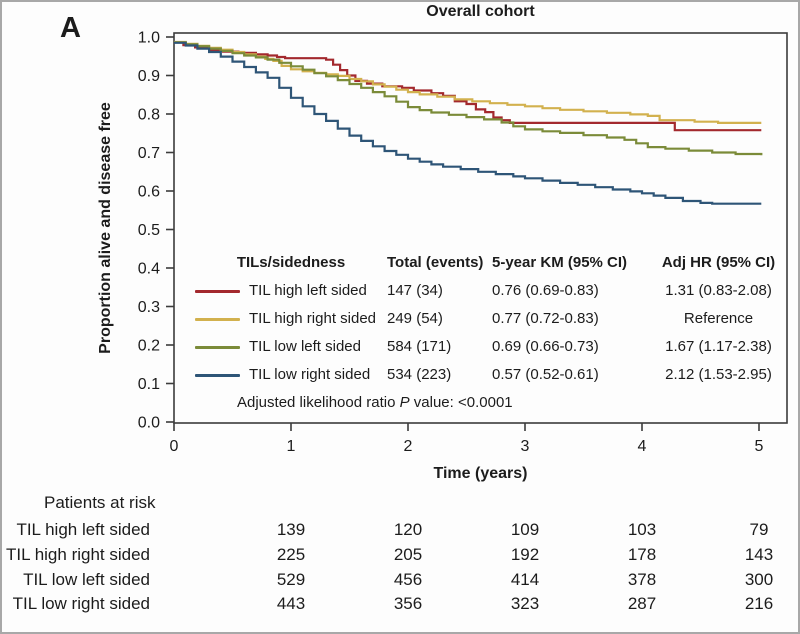 Image resolution: width=800 pixels, height=634 pixels. What do you see at coordinates (759, 529) in the screenshot?
I see `risk-count: 79` at bounding box center [759, 529].